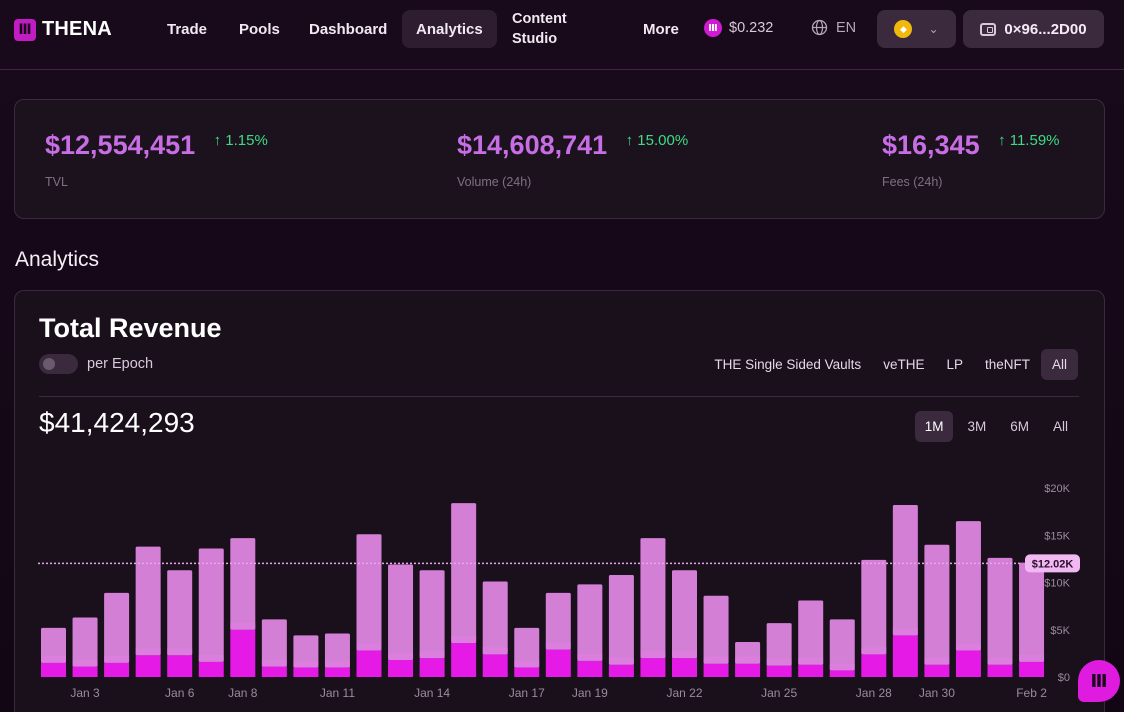  What do you see at coordinates (120, 364) in the screenshot?
I see `per-epoch-label: per Epoch` at bounding box center [120, 364].